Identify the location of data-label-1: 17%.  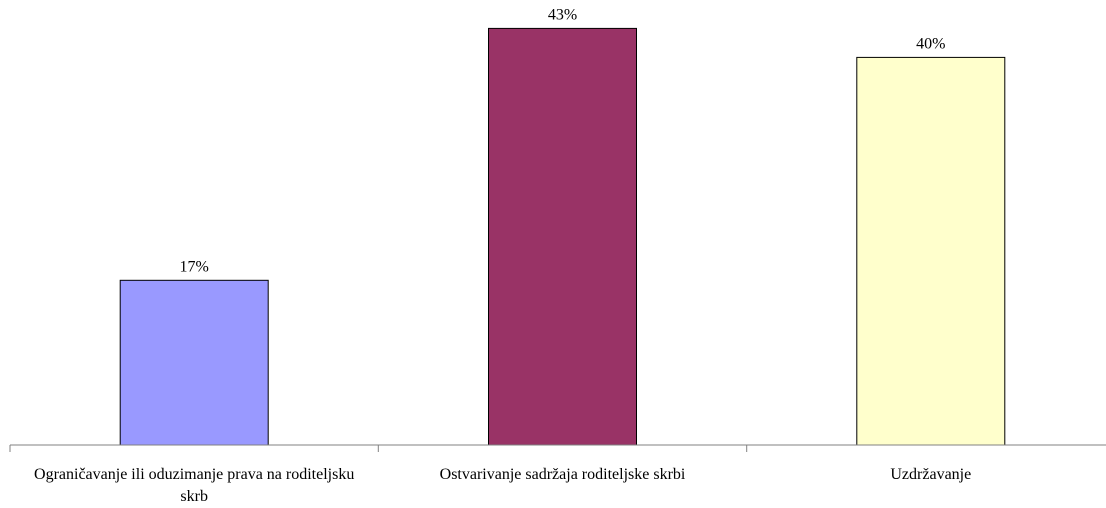
(194, 266).